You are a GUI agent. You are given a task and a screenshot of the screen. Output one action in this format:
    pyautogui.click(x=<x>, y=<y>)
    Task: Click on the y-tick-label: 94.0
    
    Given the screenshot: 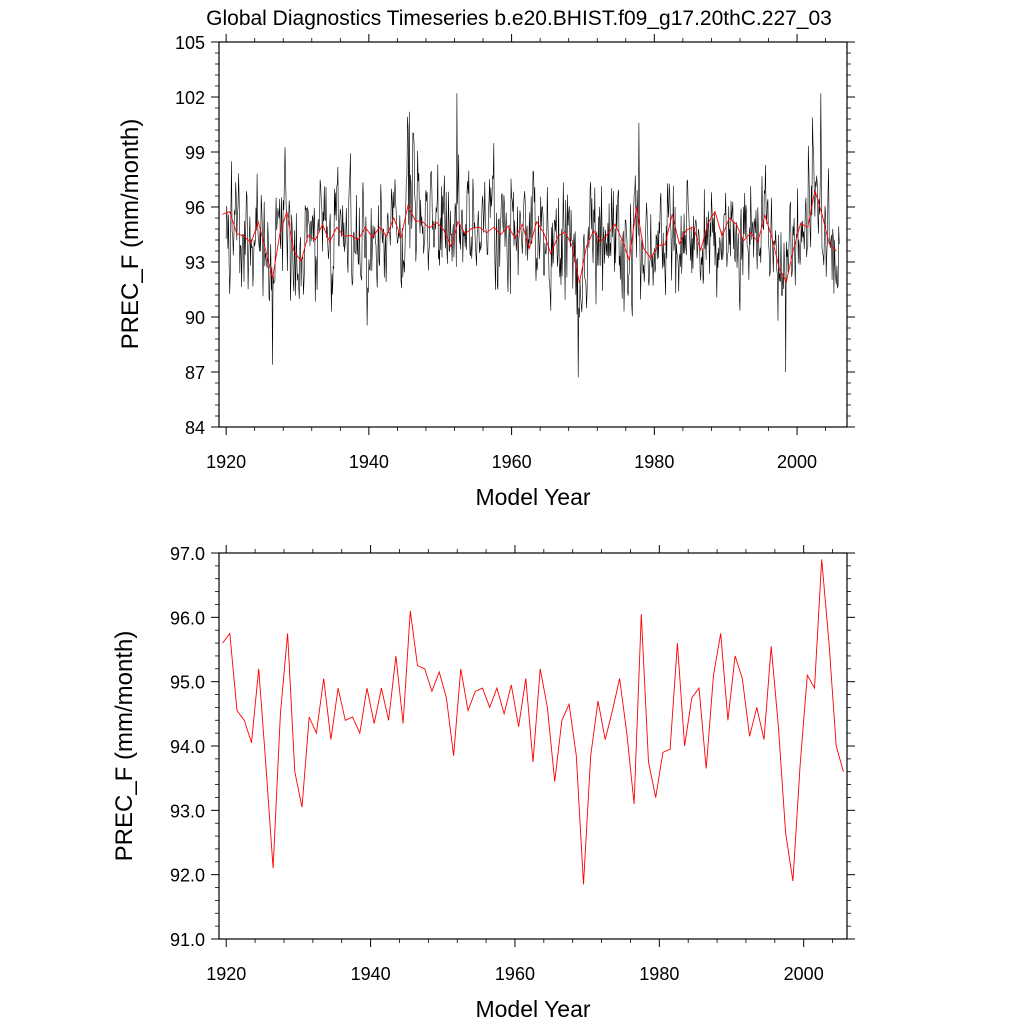 What is the action you would take?
    pyautogui.click(x=187, y=747)
    